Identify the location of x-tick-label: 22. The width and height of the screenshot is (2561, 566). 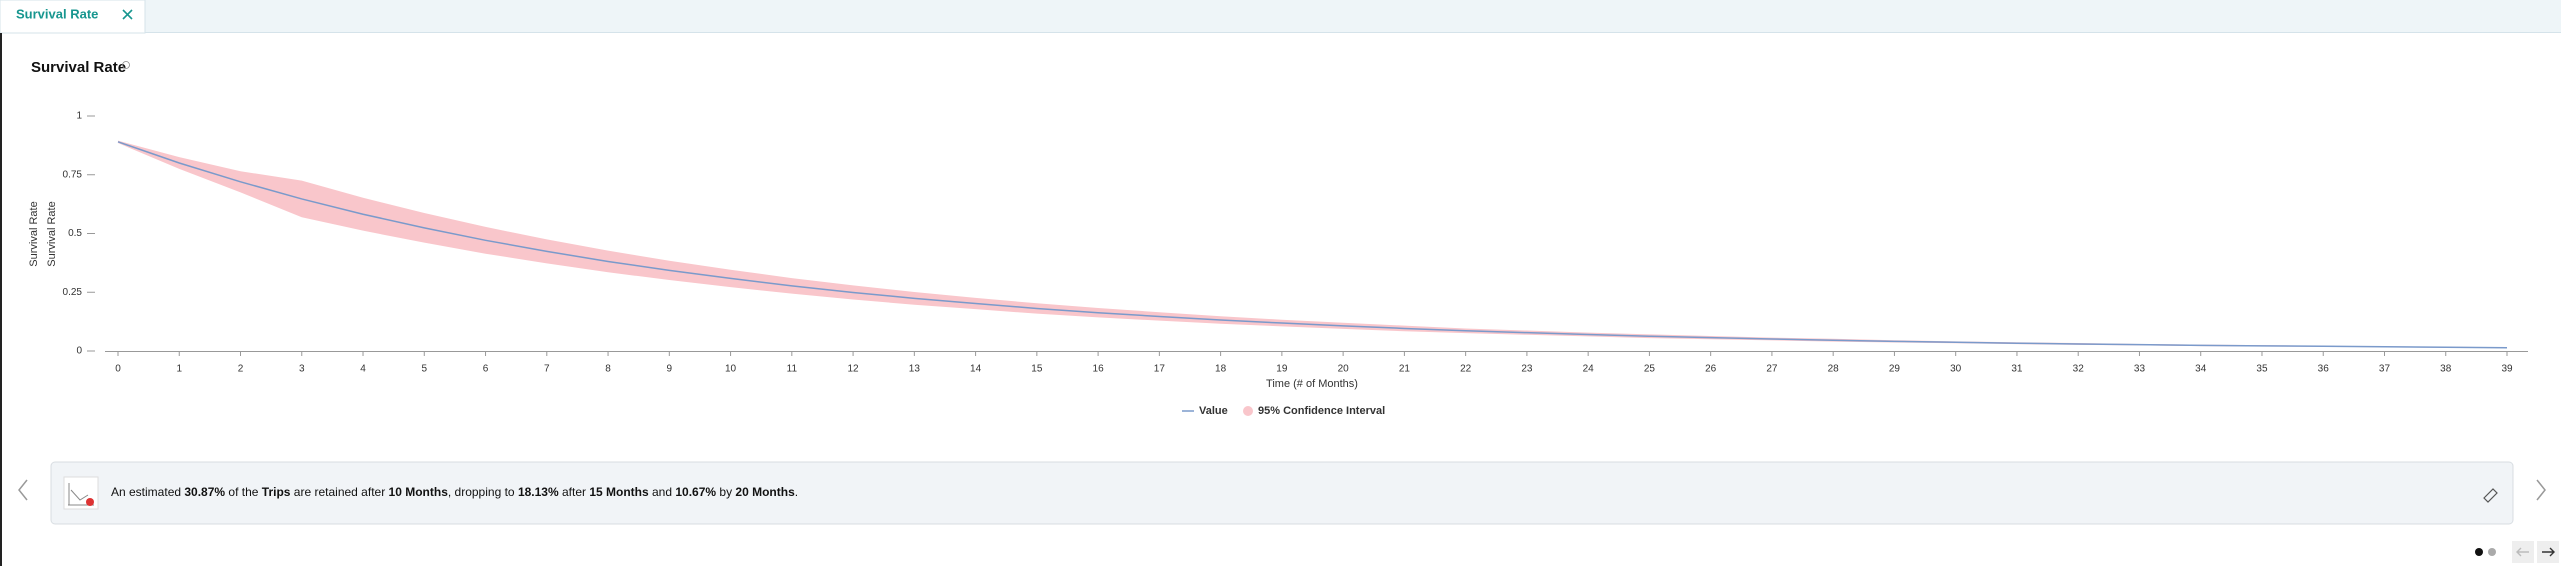
(1466, 369).